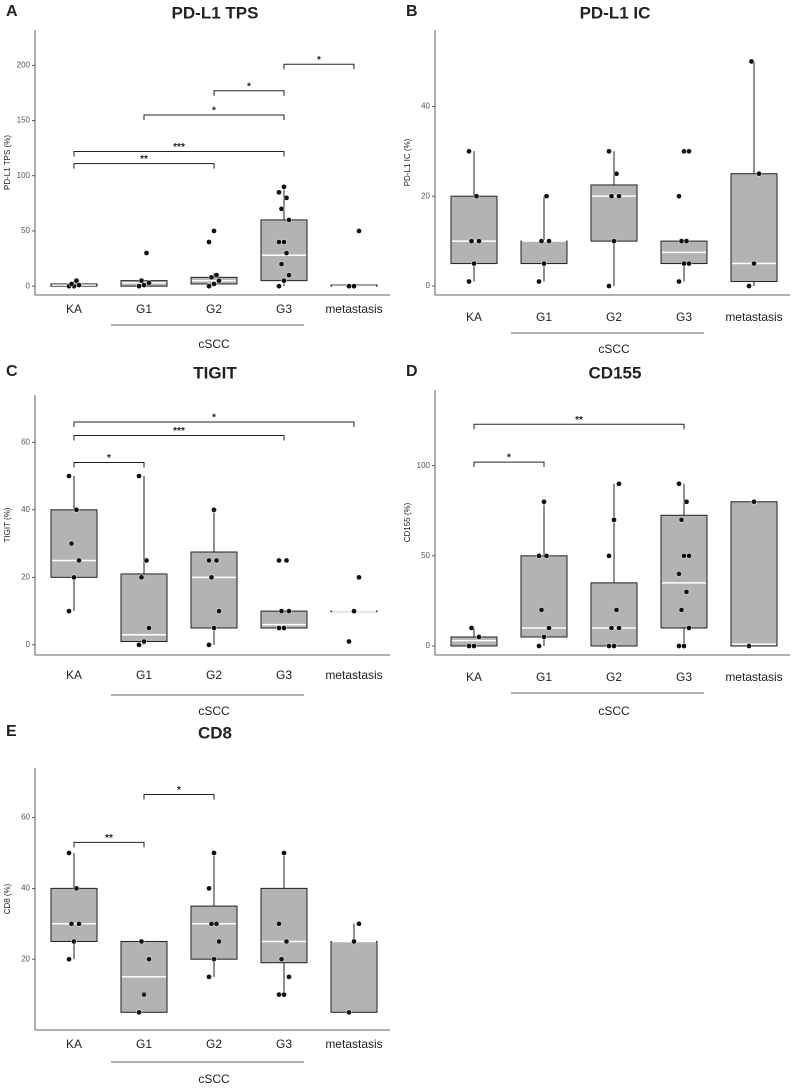 Image resolution: width=800 pixels, height=1090 pixels. I want to click on y-axis-label: PD-L1 TPS (%), so click(7, 162).